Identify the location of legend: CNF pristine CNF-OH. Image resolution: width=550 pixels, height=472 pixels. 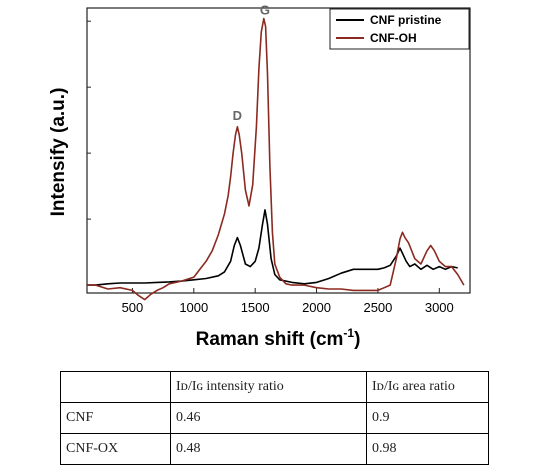
(399, 29).